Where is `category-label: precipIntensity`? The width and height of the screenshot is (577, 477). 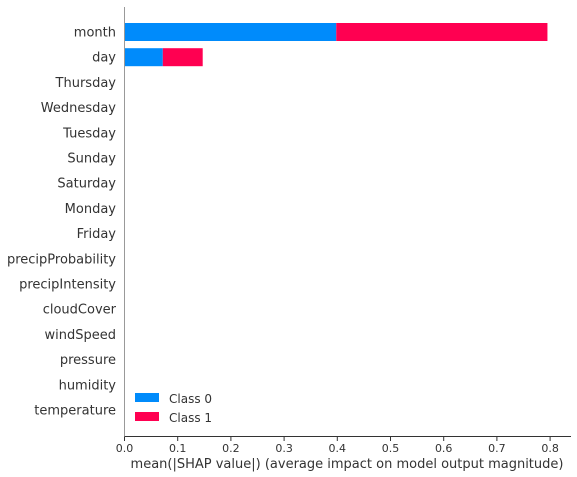 category-label: precipIntensity is located at coordinates (67, 285).